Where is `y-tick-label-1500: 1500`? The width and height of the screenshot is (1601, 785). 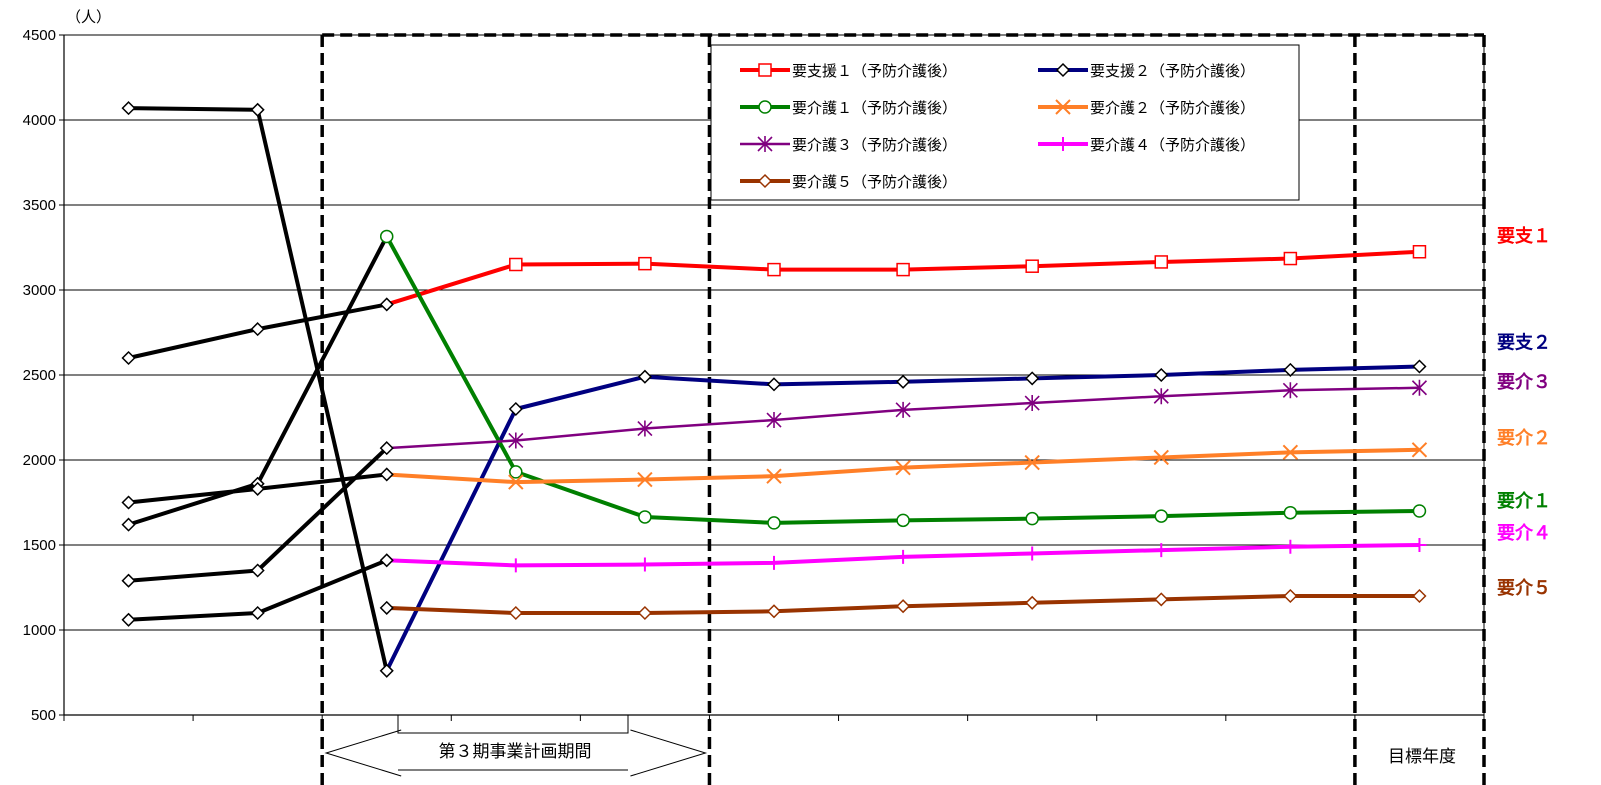
y-tick-label-1500: 1500 is located at coordinates (39, 545).